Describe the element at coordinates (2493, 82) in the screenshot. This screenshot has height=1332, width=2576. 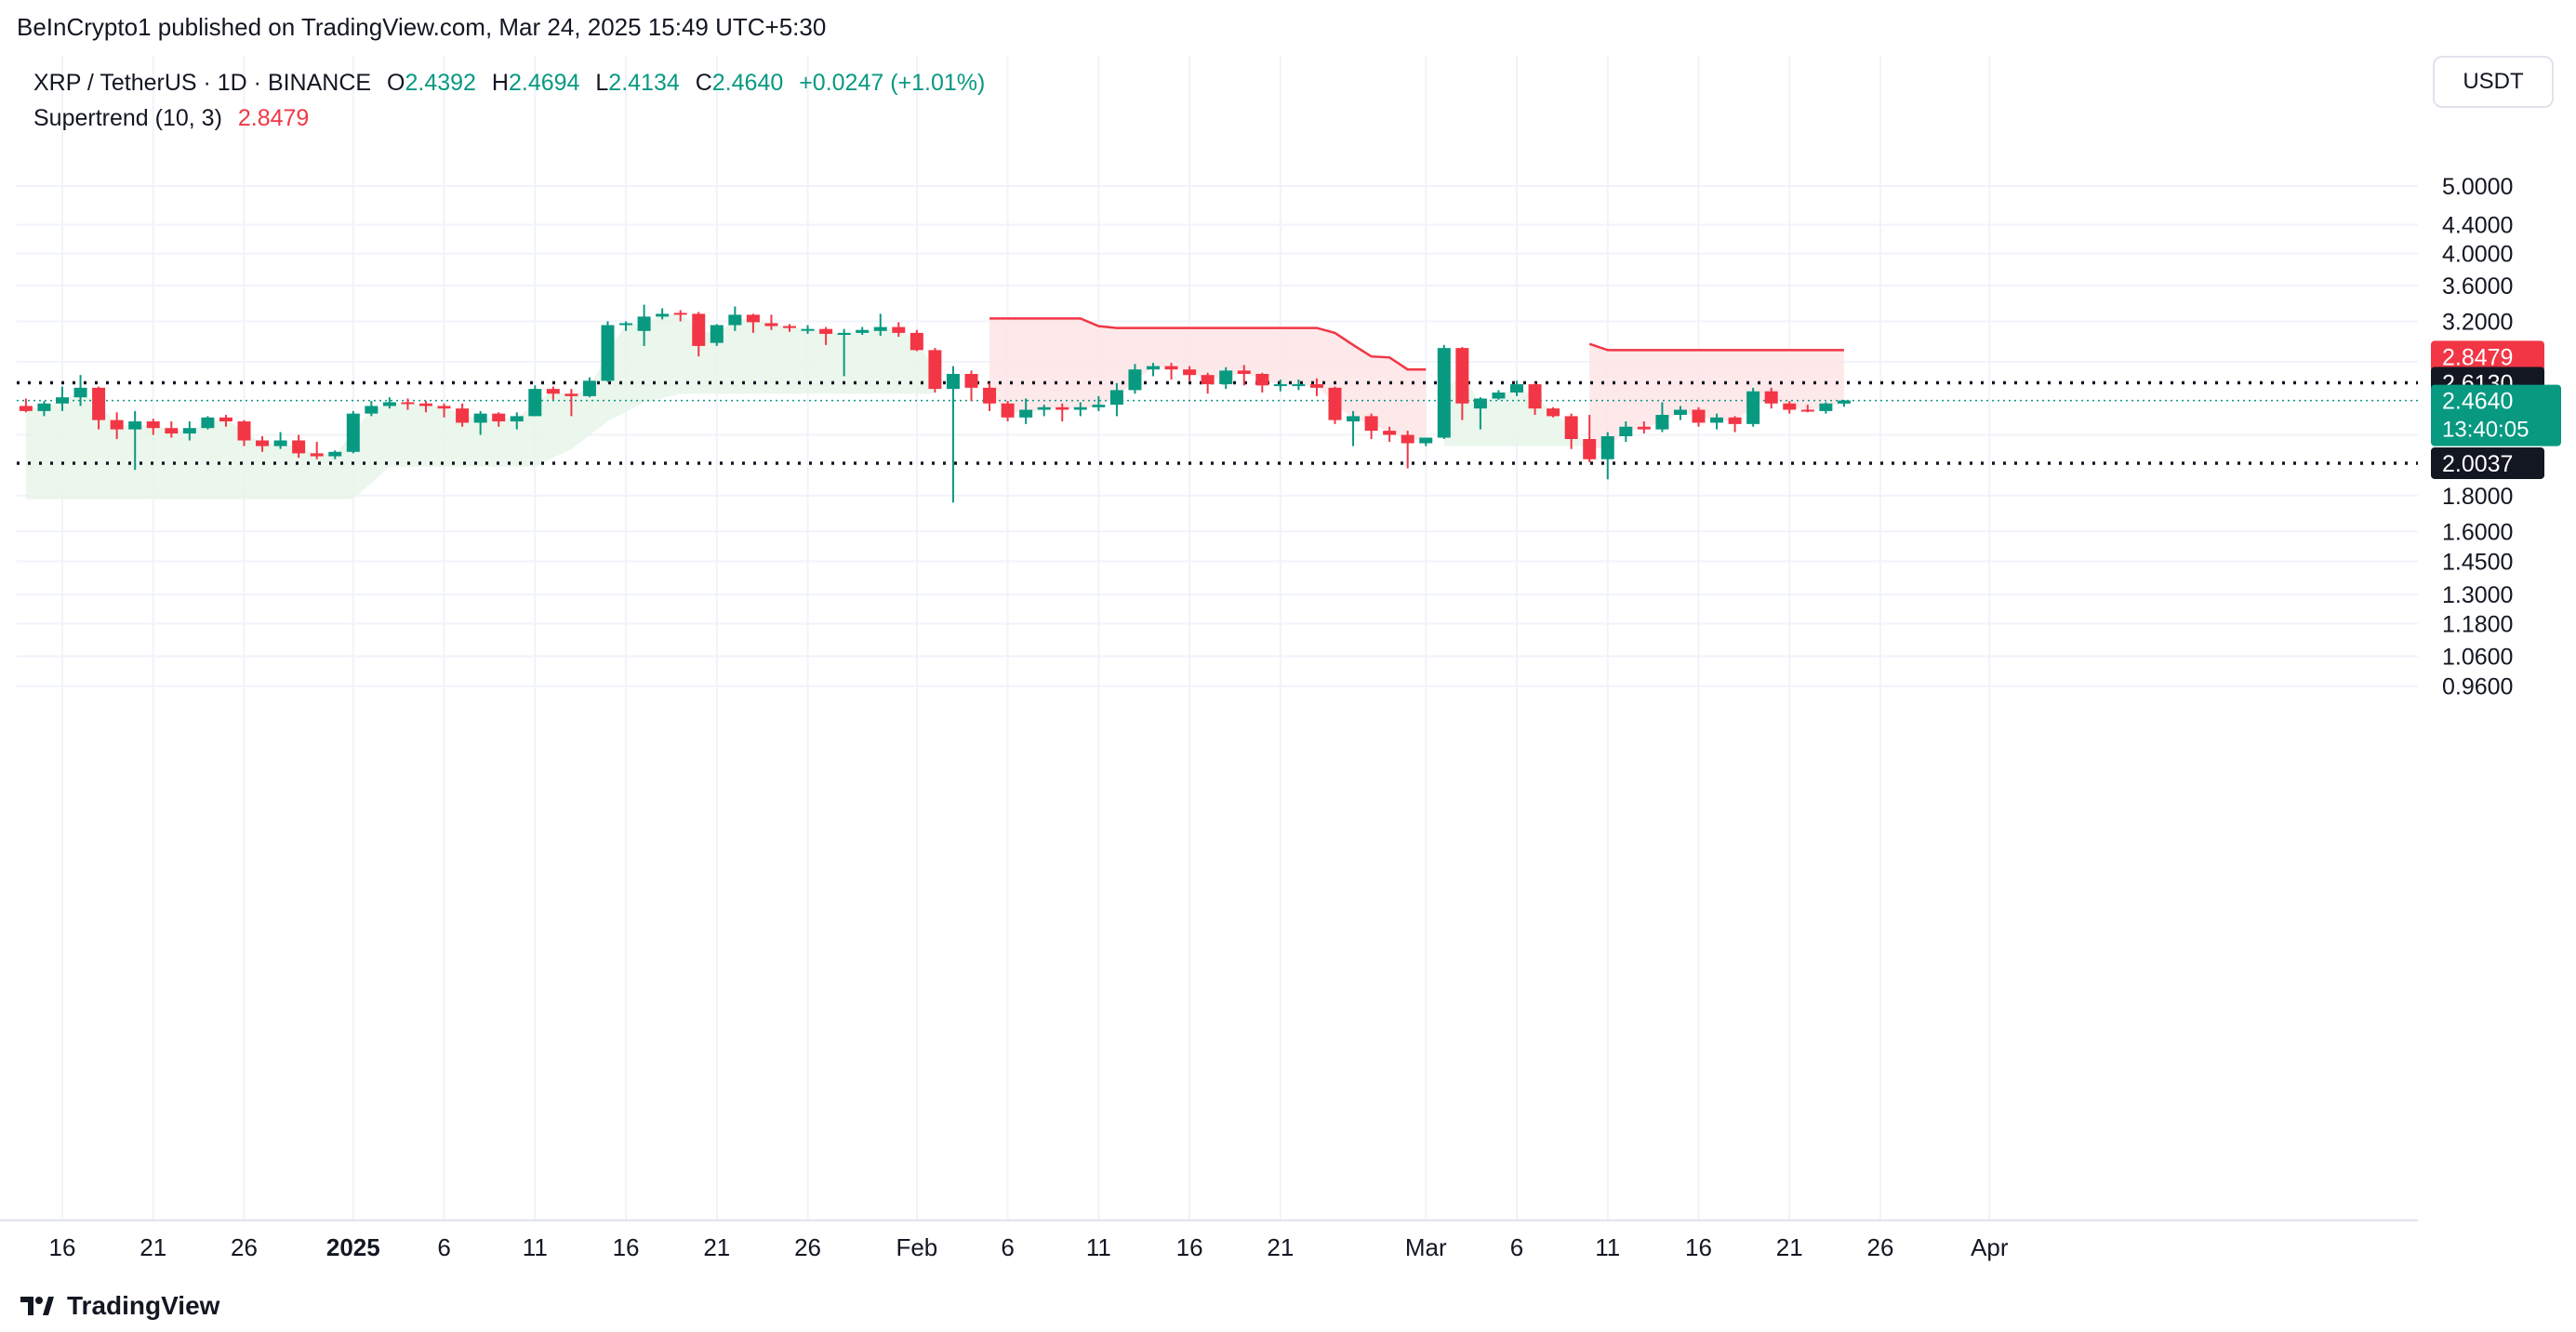
I see `currency-selector: USDT` at that location.